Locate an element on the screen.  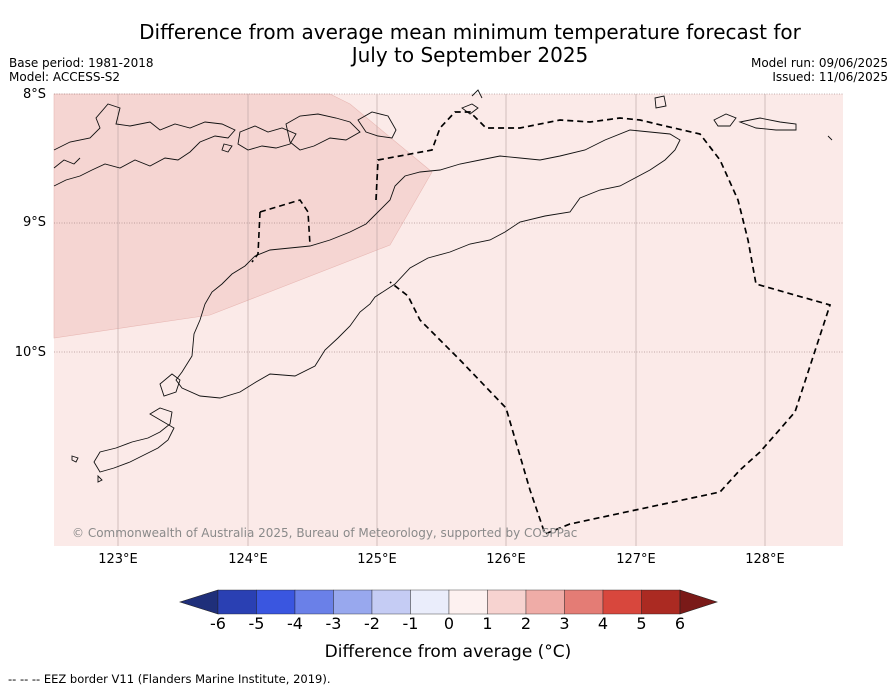
model-run-text: Model run: 09/06/2025 is located at coordinates (819, 63).